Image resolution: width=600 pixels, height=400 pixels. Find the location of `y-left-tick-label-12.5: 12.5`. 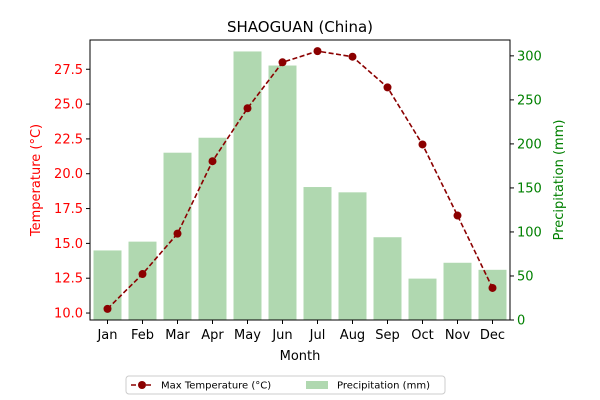

y-left-tick-label-12.5: 12.5 is located at coordinates (68, 279).